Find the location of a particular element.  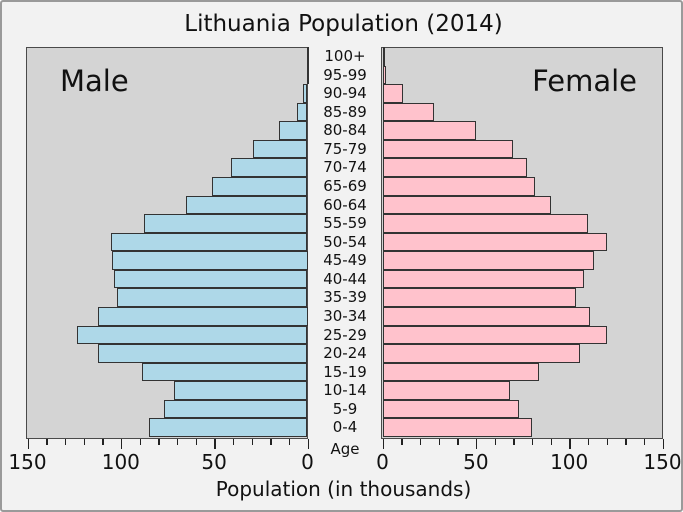

age-label-60-64: 60-64 is located at coordinates (345, 204).